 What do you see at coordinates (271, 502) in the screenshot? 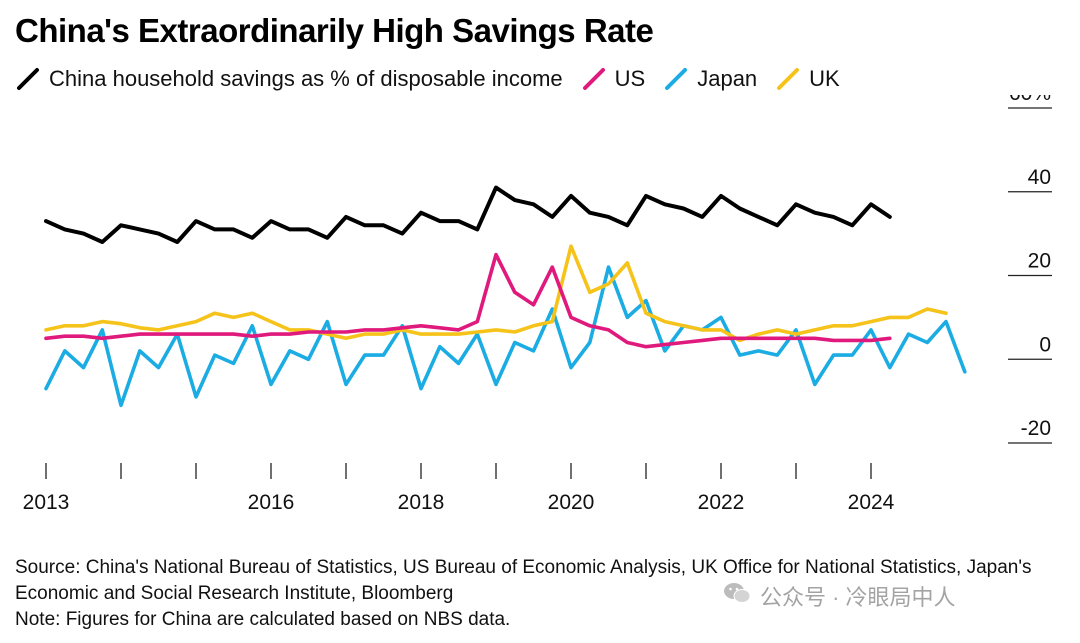
I see `x-tick-label-1: 2016` at bounding box center [271, 502].